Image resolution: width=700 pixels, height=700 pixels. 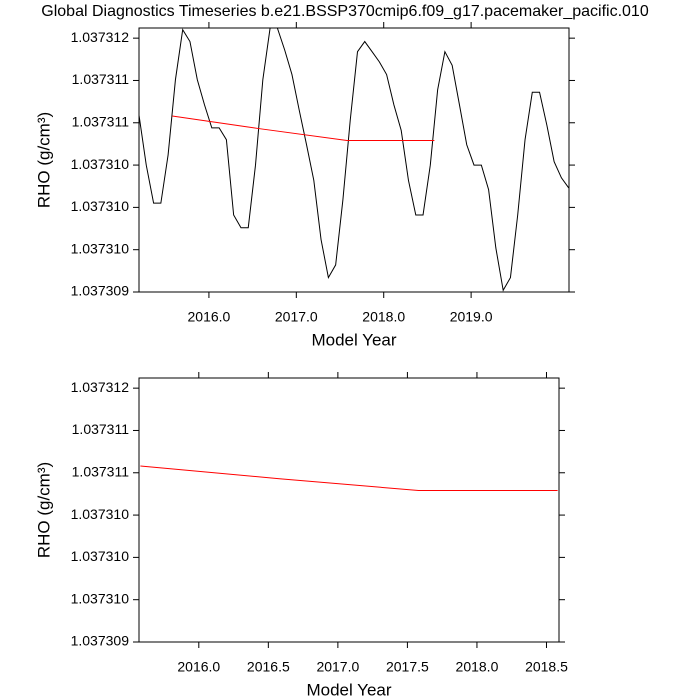 What do you see at coordinates (546, 667) in the screenshot?
I see `x-tick-label: 2018.5` at bounding box center [546, 667].